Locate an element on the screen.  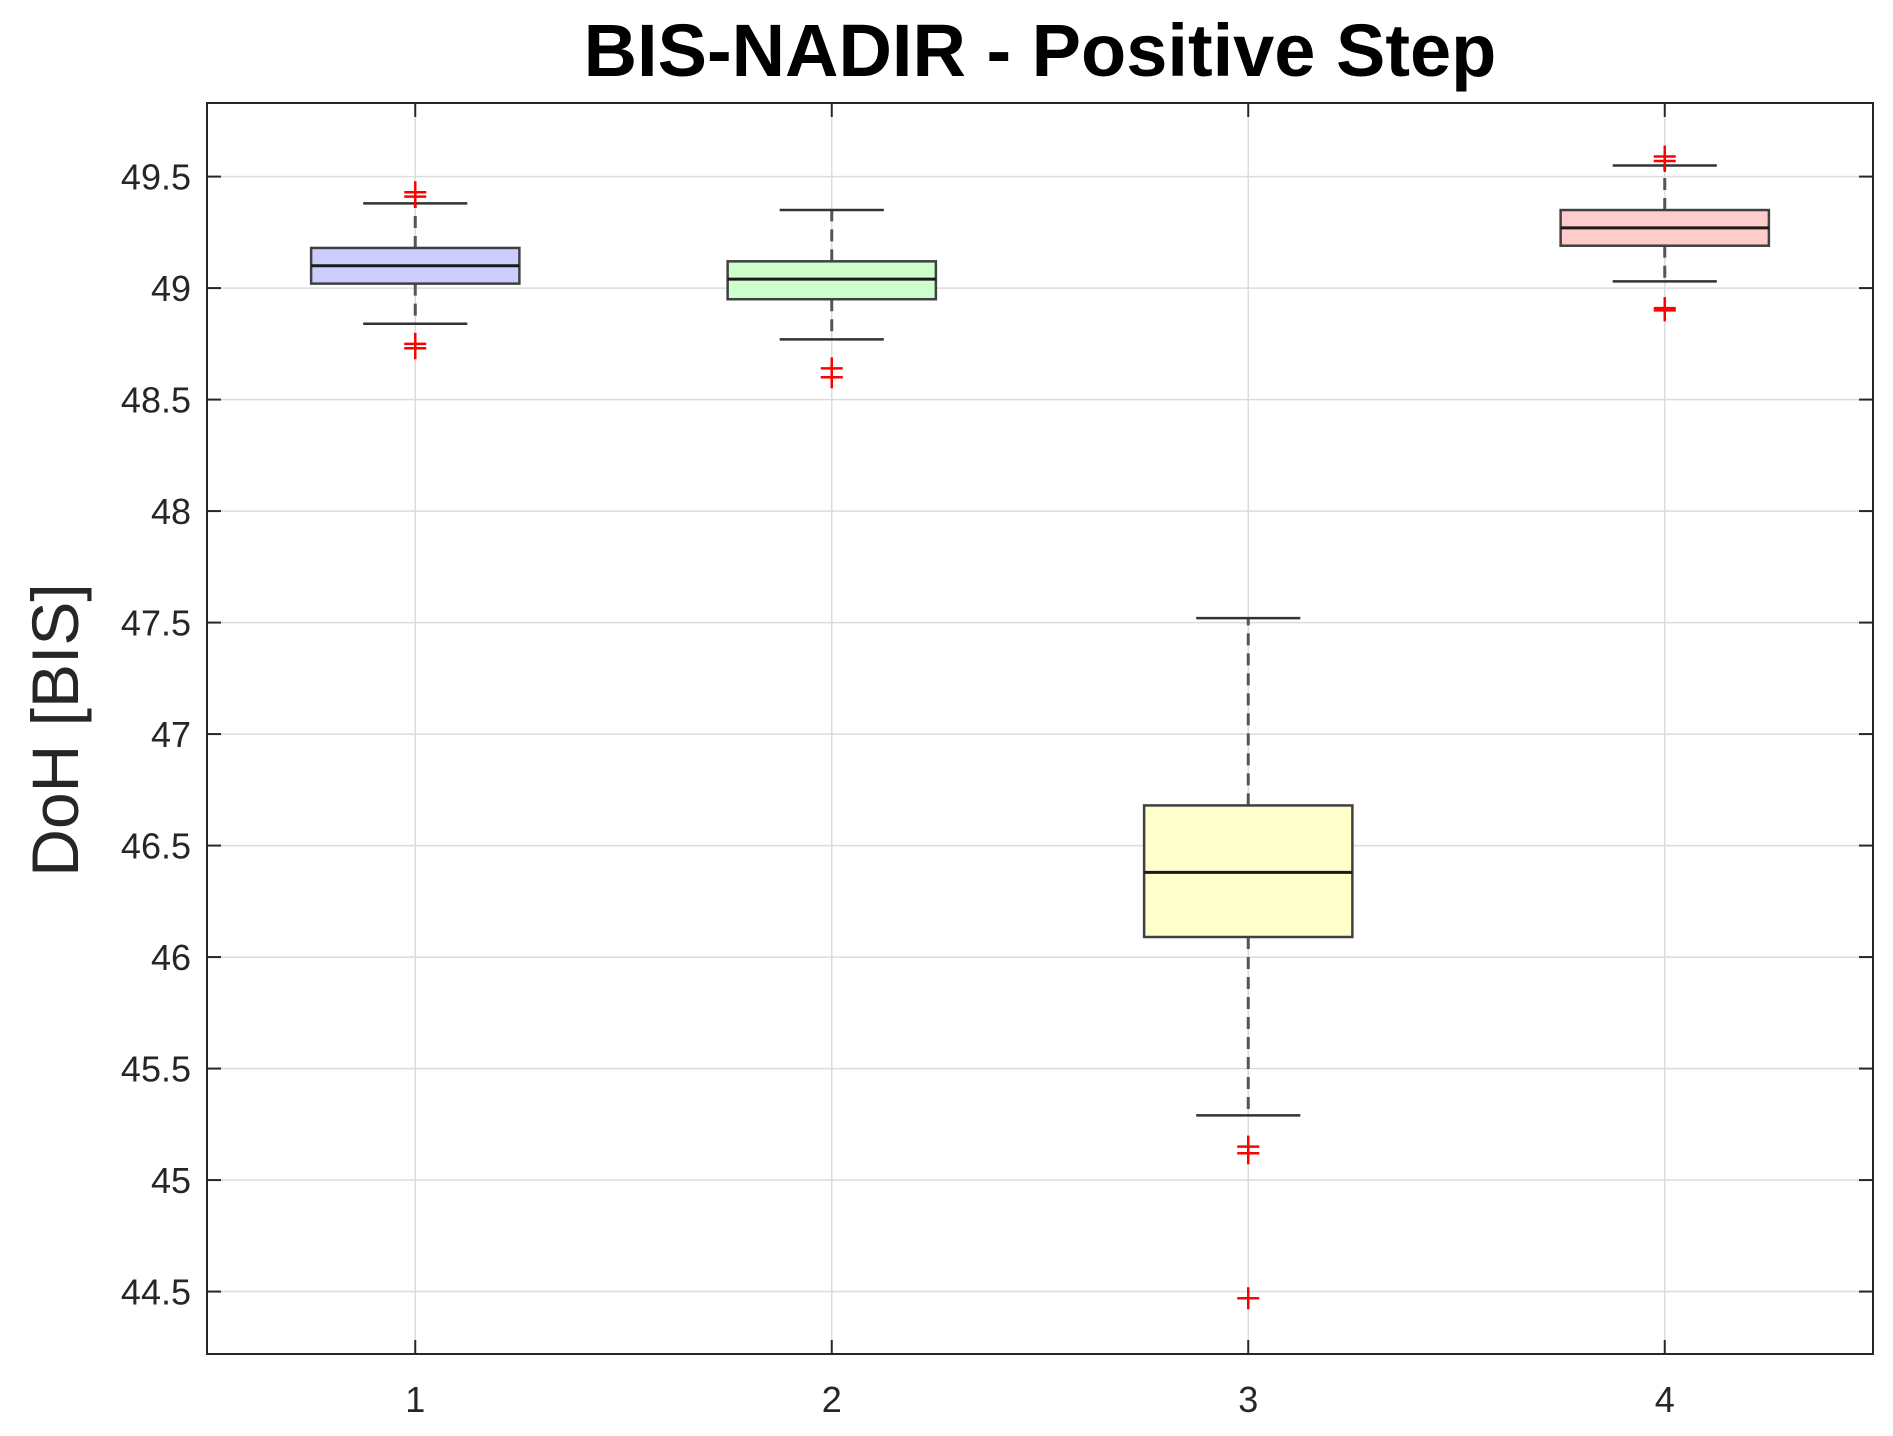
y-tick-label: 45.5 is located at coordinates (156, 1069).